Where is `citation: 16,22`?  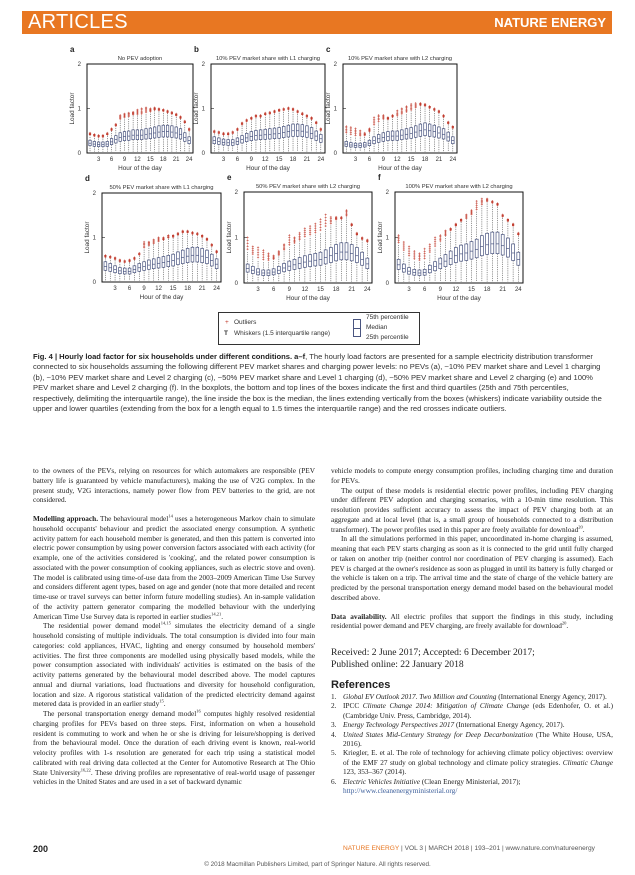 citation: 16,22 is located at coordinates (85, 770).